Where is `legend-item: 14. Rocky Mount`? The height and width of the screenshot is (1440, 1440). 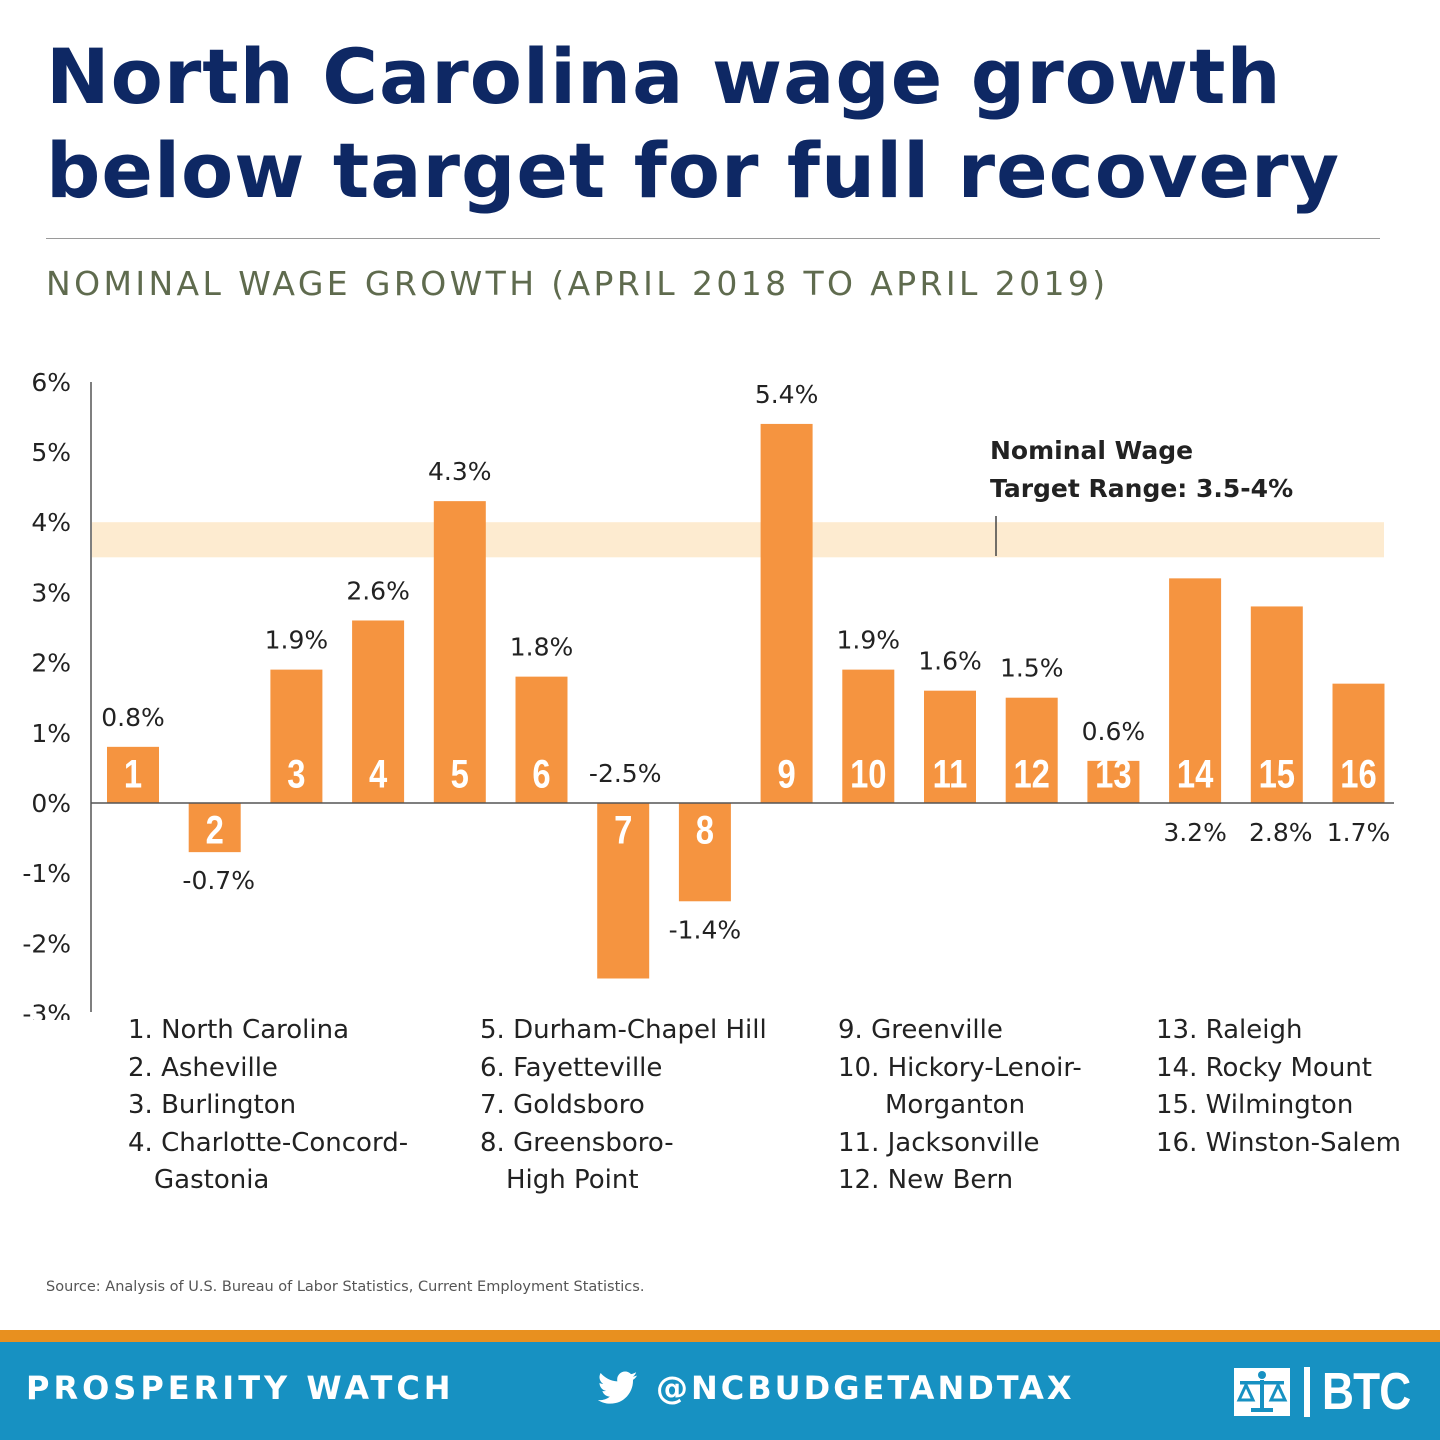 legend-item: 14. Rocky Mount is located at coordinates (1278, 1069).